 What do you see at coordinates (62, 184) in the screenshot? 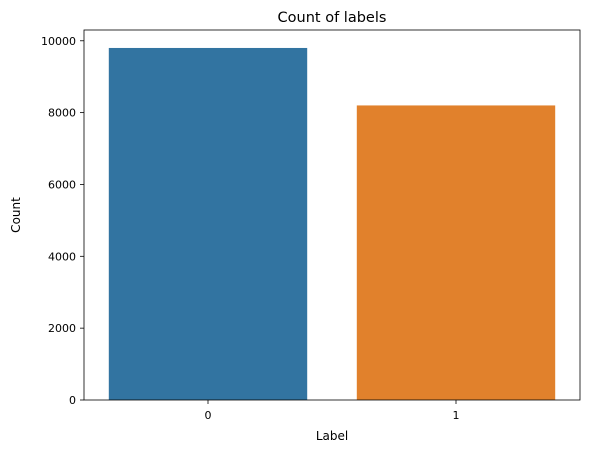
I see `y-tick-label: 6000` at bounding box center [62, 184].